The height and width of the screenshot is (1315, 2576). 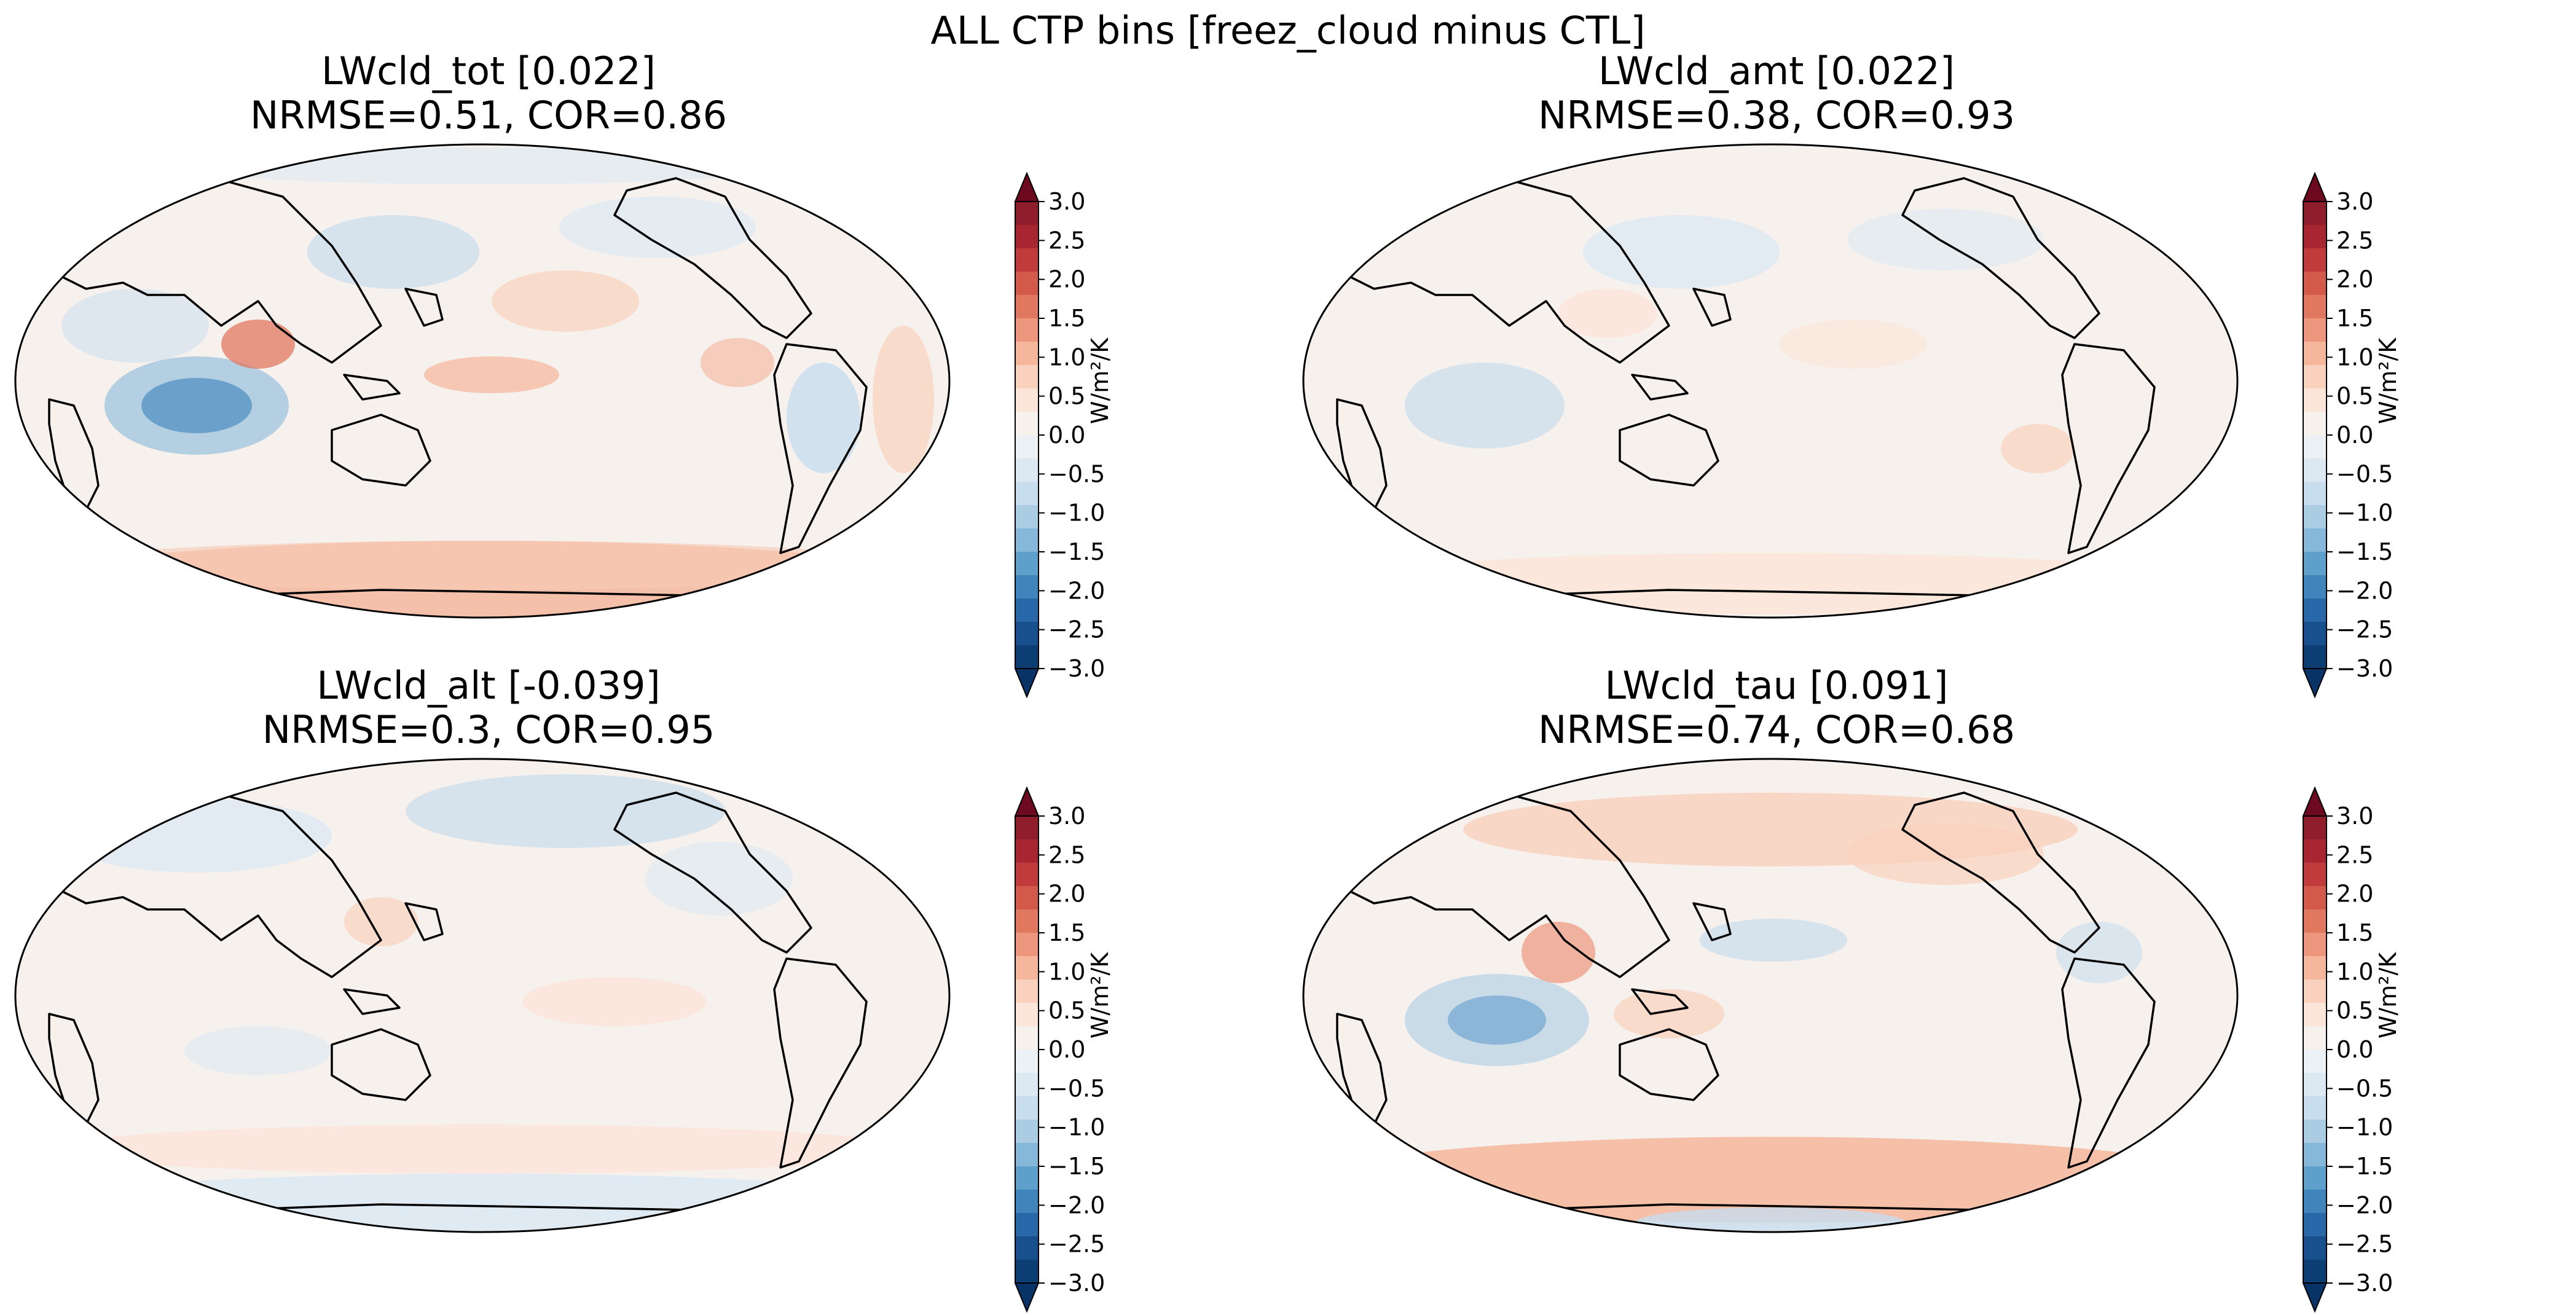 What do you see at coordinates (1776, 115) in the screenshot?
I see `panel-title-stats: NRMSE=0.38, COR=0.93` at bounding box center [1776, 115].